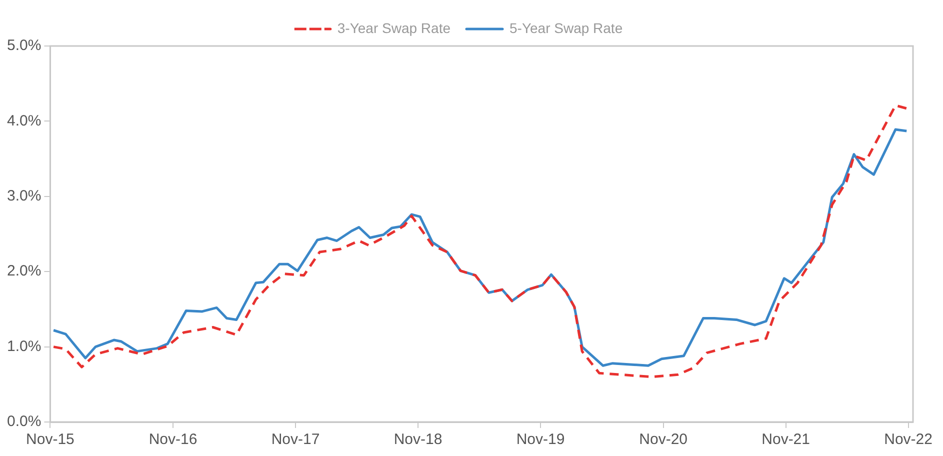 Image resolution: width=943 pixels, height=456 pixels. I want to click on y-tick-label: 5.0%, so click(24, 45).